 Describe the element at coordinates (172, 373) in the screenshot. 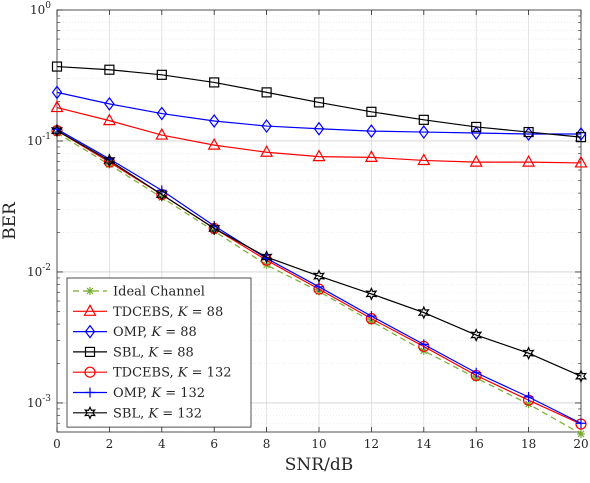

I see `legend-label: TDCEBS, K = 132` at that location.